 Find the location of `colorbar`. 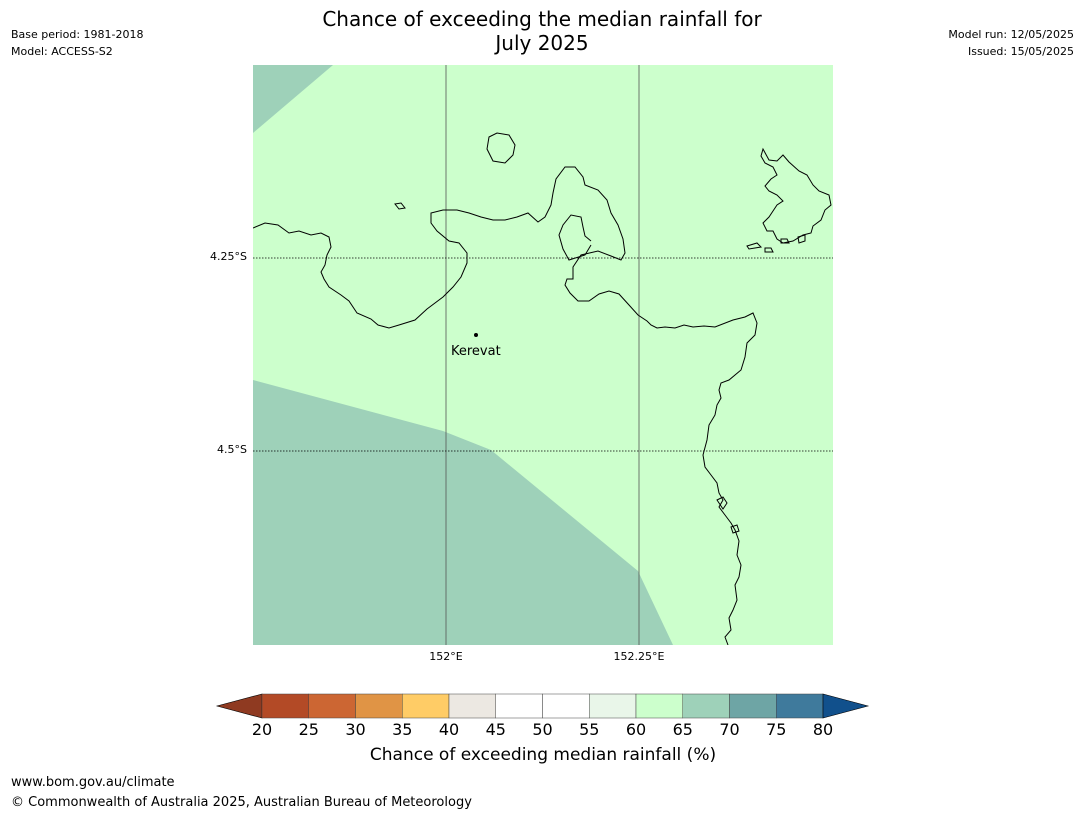

colorbar is located at coordinates (542, 706).